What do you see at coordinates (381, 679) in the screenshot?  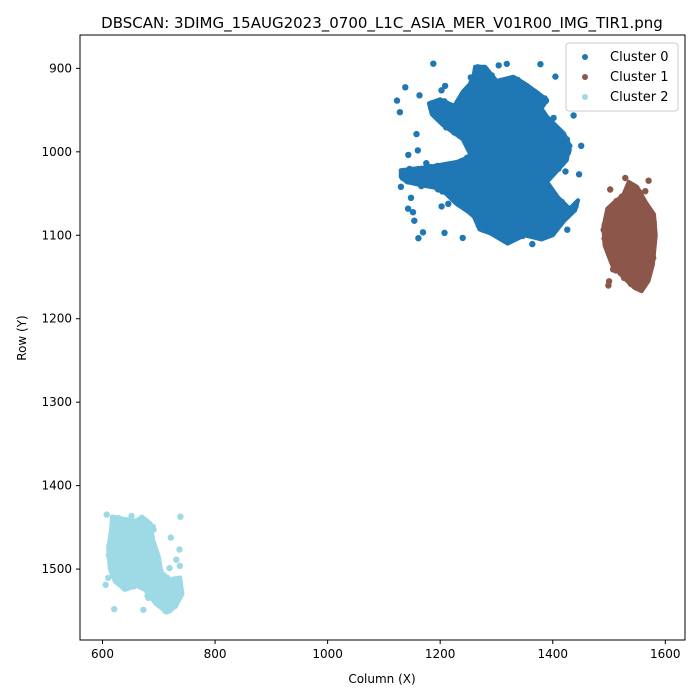 I see `x-axis-label: Column (X)` at bounding box center [381, 679].